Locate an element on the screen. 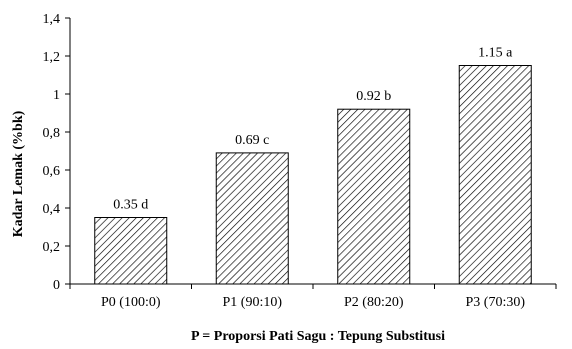 This screenshot has width=572, height=349. data-label: 1.15 a is located at coordinates (495, 53).